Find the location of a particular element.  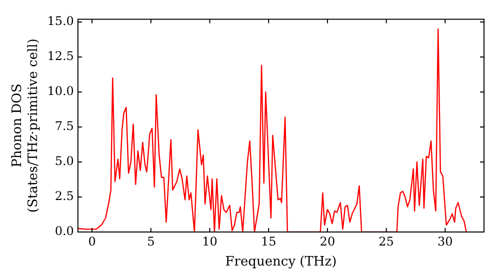

y-tick-label: 12.5 is located at coordinates (60, 56).